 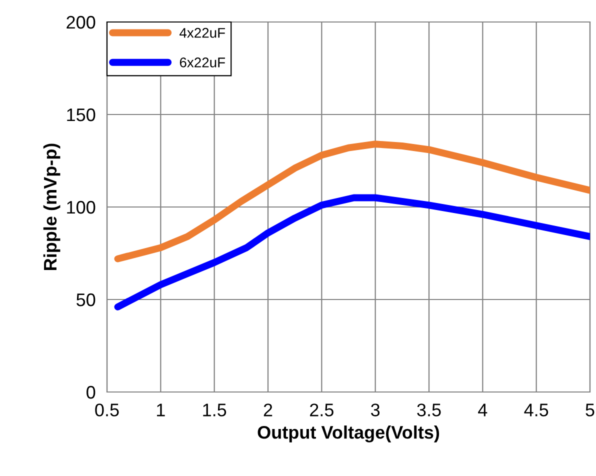 What do you see at coordinates (268, 410) in the screenshot?
I see `x-tick-label: 2` at bounding box center [268, 410].